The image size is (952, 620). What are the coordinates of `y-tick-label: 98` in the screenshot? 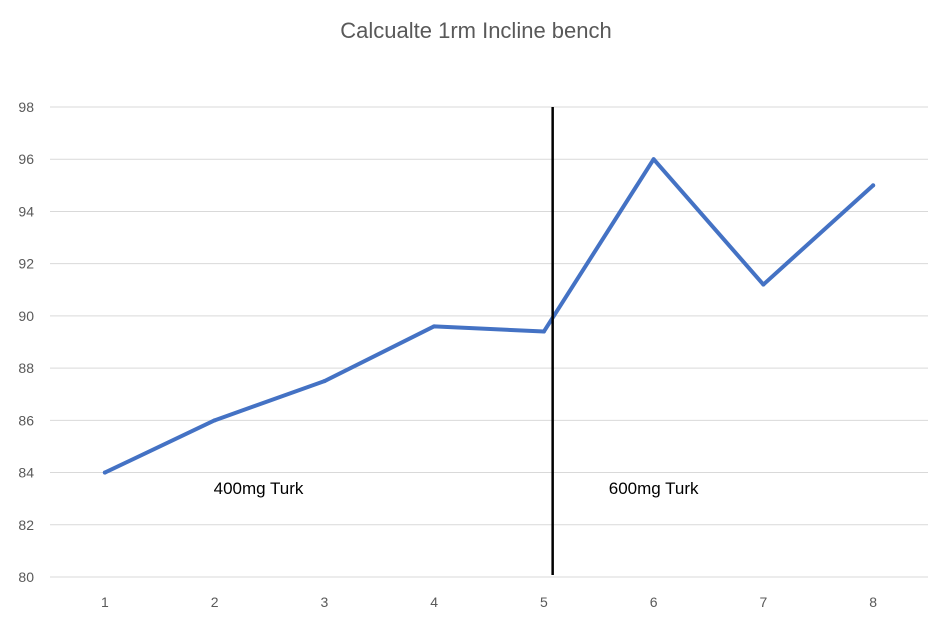 It's located at (26, 107).